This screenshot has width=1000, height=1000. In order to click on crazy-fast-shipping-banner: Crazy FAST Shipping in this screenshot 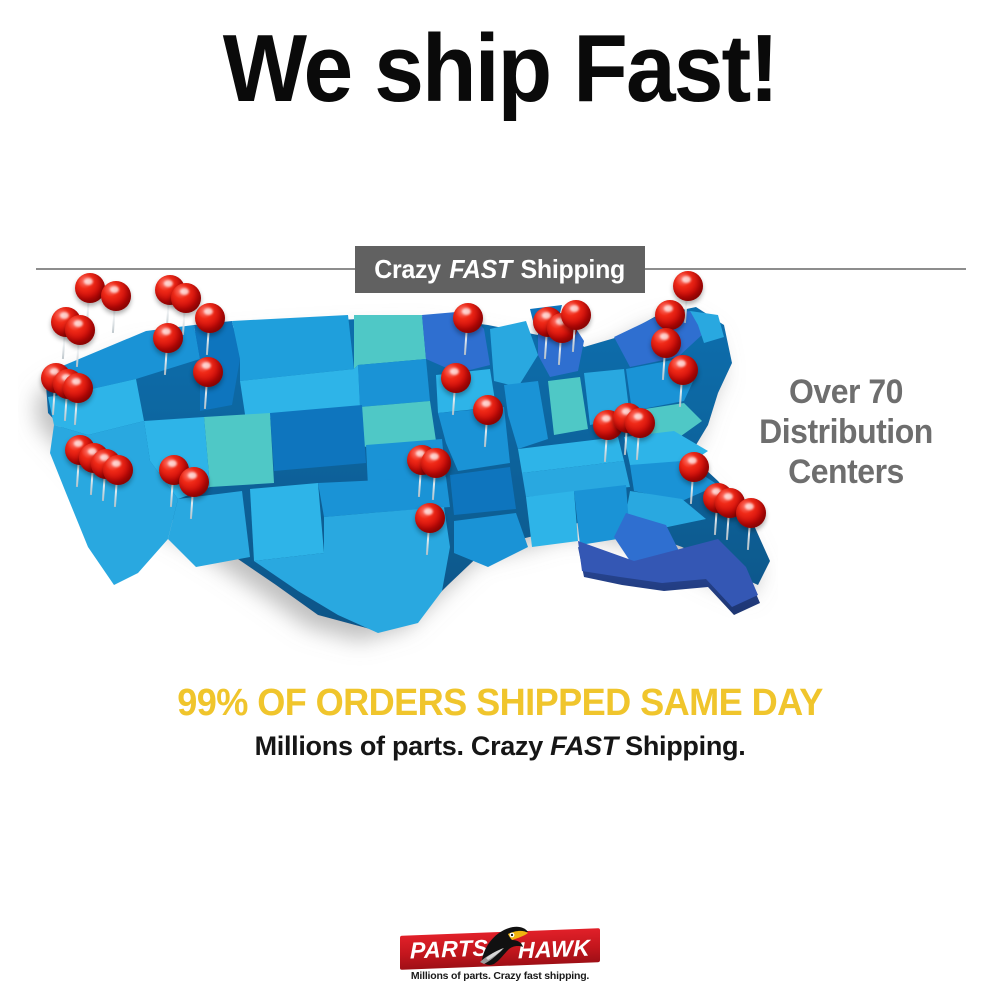, I will do `click(500, 269)`.